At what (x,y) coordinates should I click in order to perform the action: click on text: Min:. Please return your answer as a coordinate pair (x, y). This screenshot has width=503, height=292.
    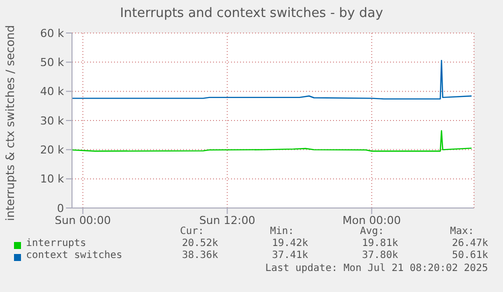
    Looking at the image, I should click on (282, 231).